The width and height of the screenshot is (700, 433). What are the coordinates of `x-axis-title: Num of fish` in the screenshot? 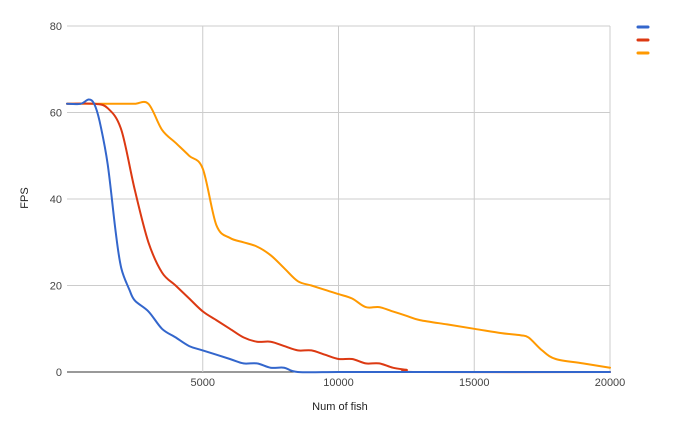 It's located at (340, 407).